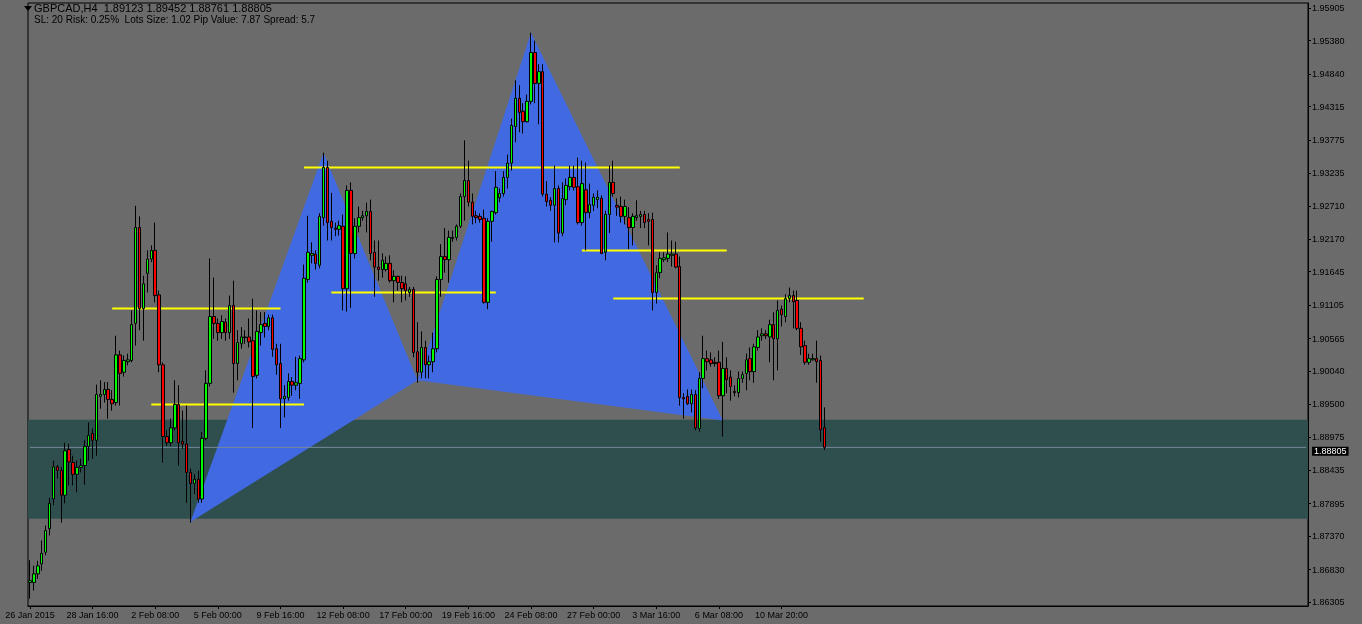  I want to click on y-tick-label: 1.94315, so click(1328, 106).